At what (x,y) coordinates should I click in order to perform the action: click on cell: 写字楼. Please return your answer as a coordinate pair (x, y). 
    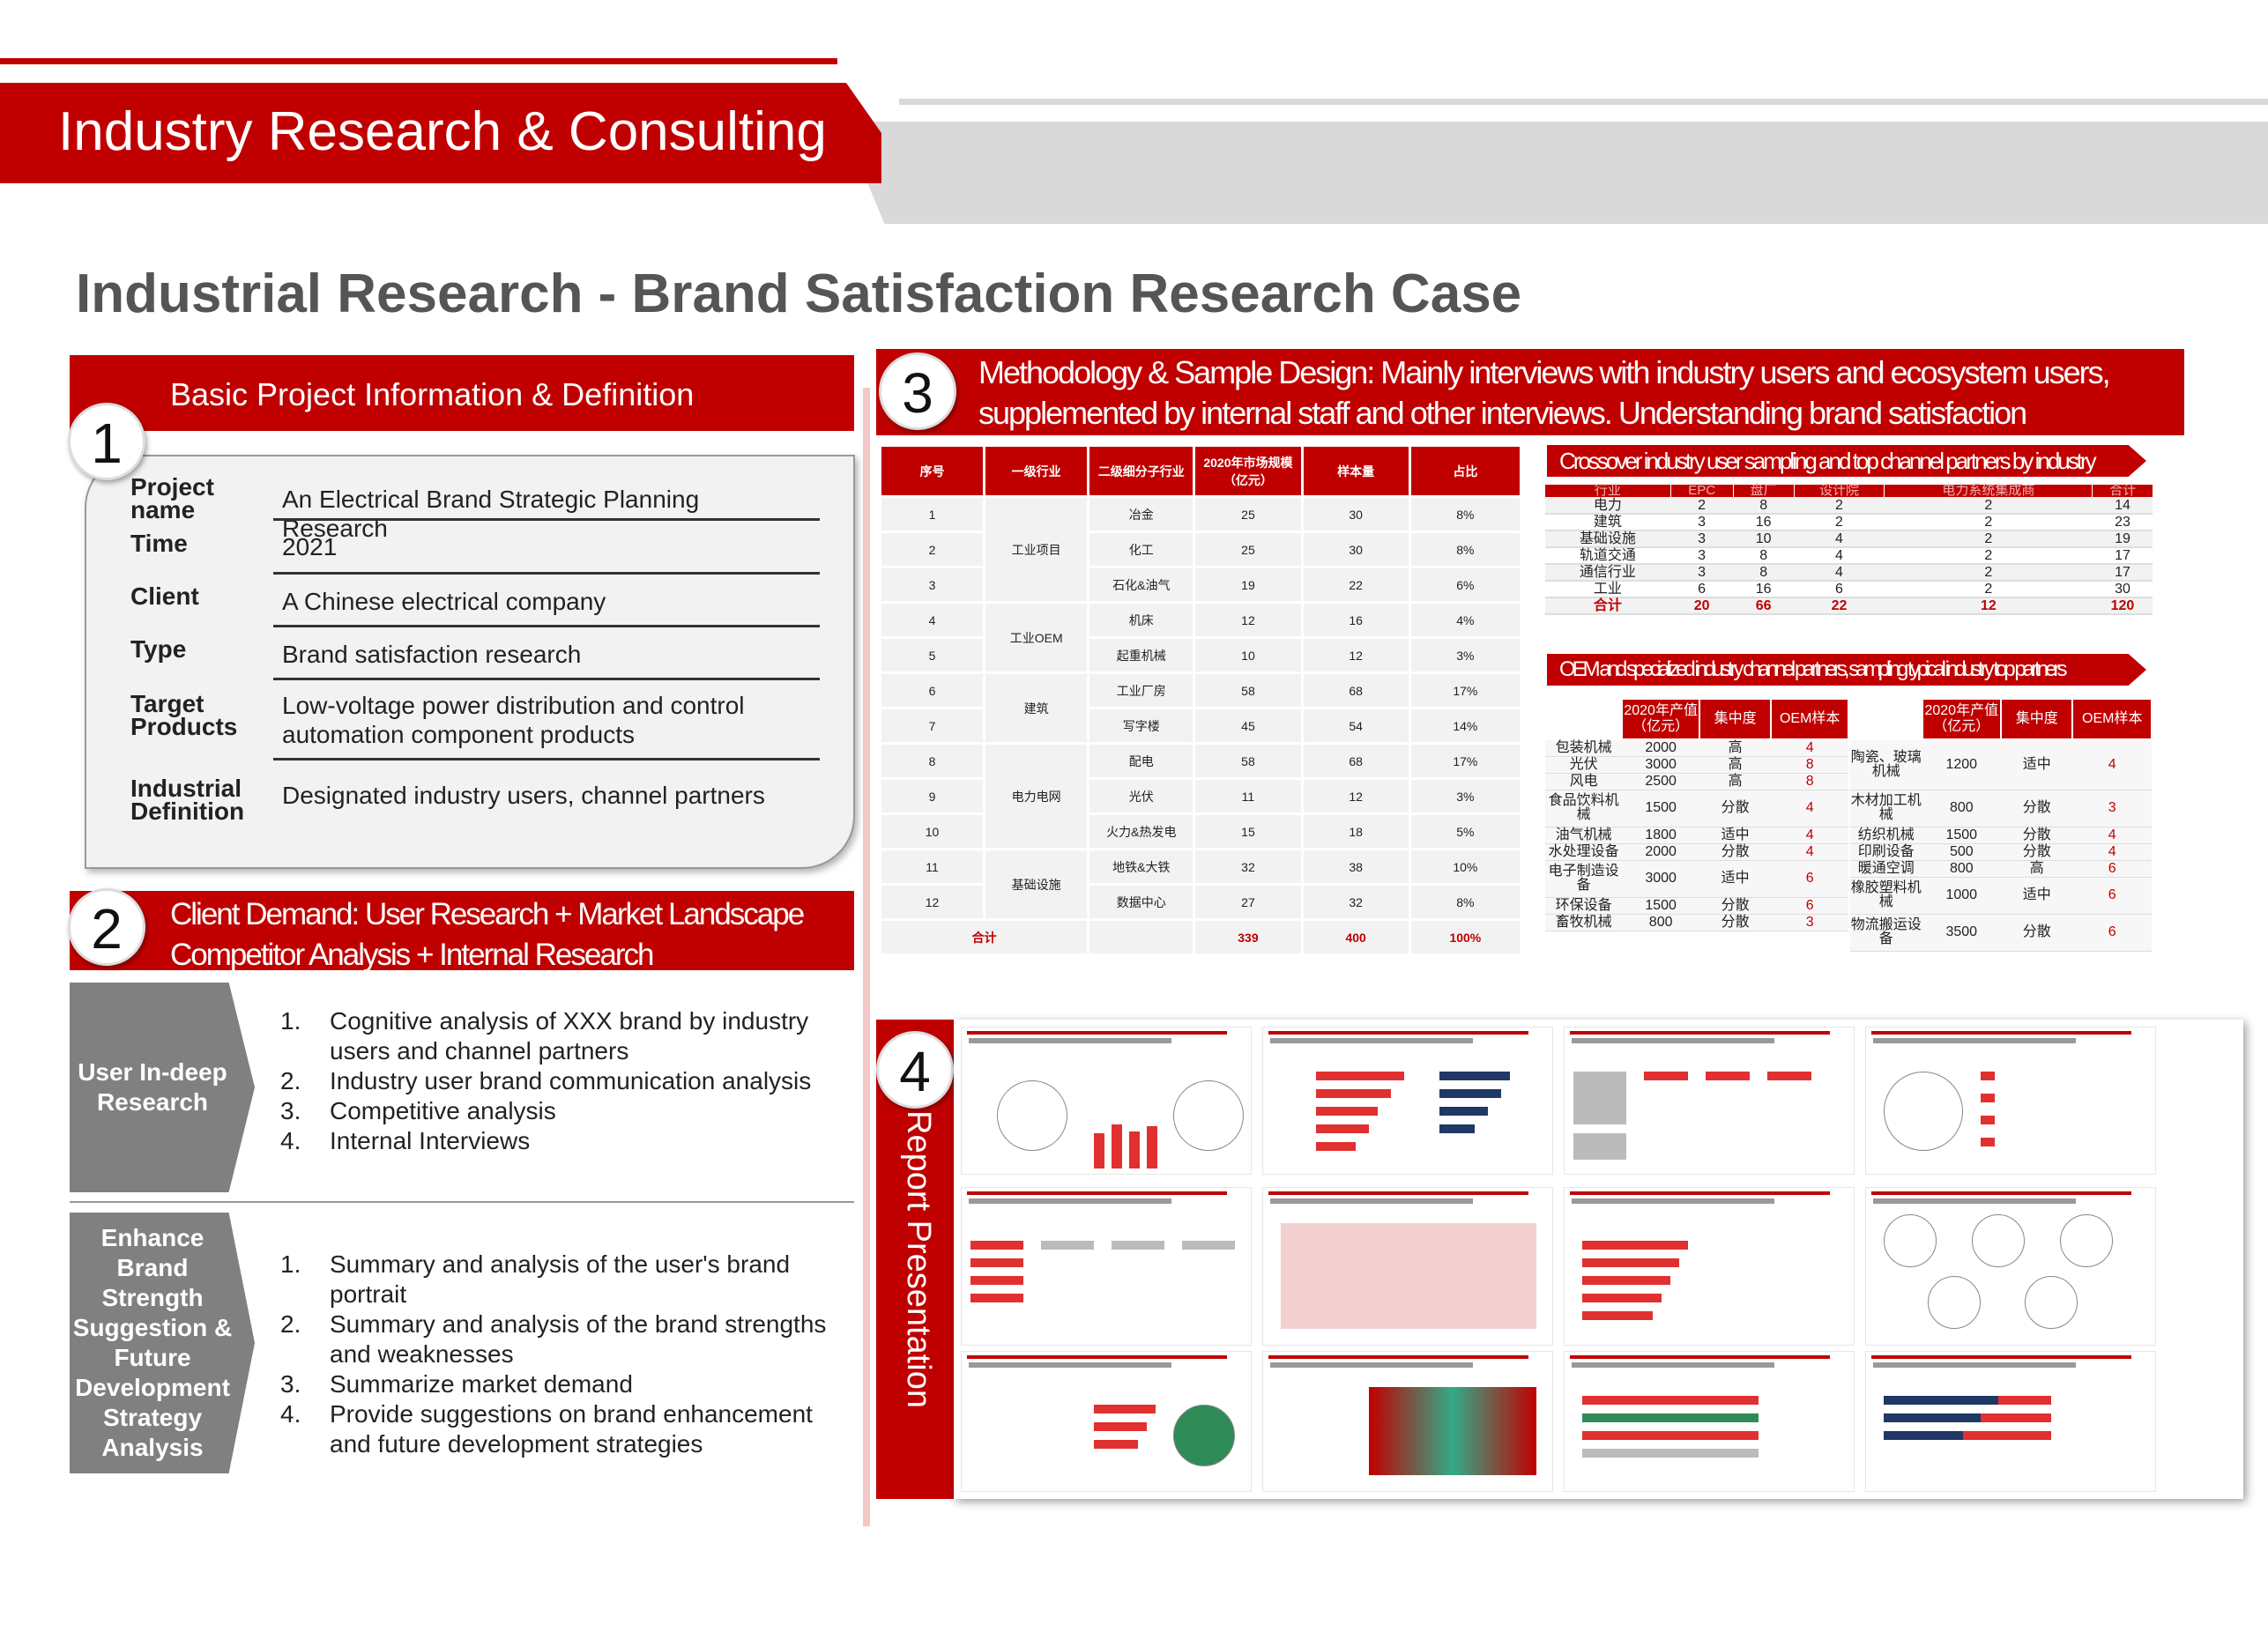
    Looking at the image, I should click on (1141, 726).